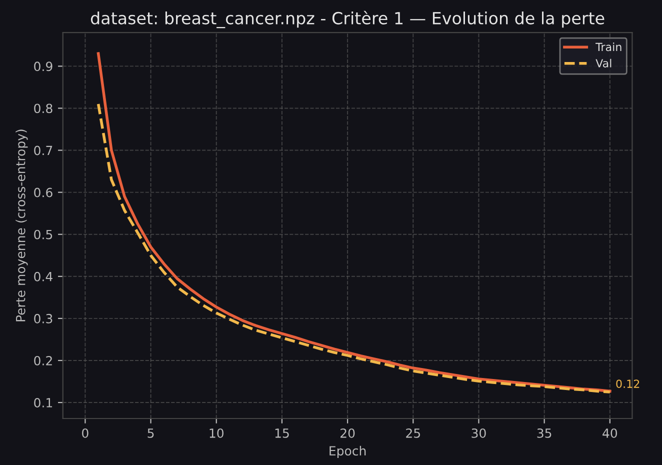 The height and width of the screenshot is (465, 662). I want to click on x-tick-label: 25, so click(413, 433).